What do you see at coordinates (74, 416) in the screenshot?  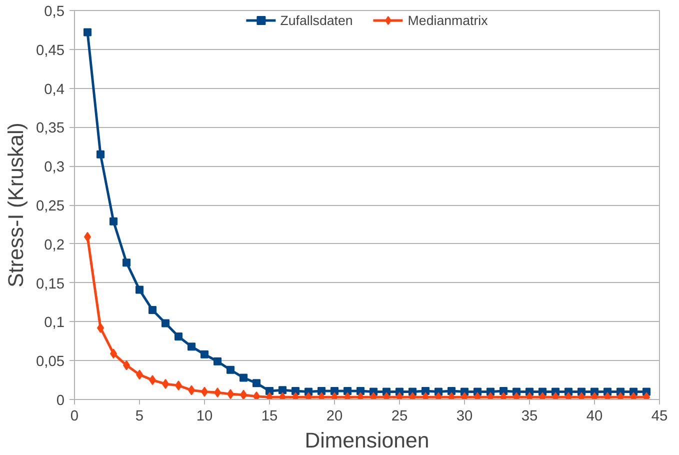 I see `x-tick-label: 0` at bounding box center [74, 416].